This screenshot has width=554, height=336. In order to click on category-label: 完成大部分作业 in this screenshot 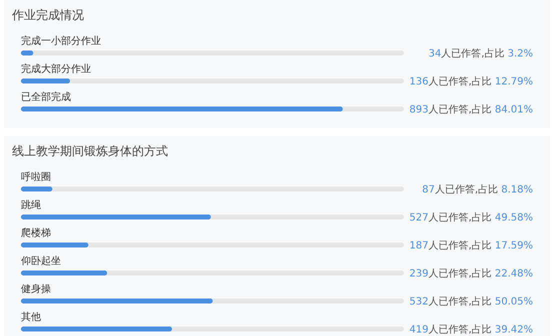, I will do `click(56, 69)`.